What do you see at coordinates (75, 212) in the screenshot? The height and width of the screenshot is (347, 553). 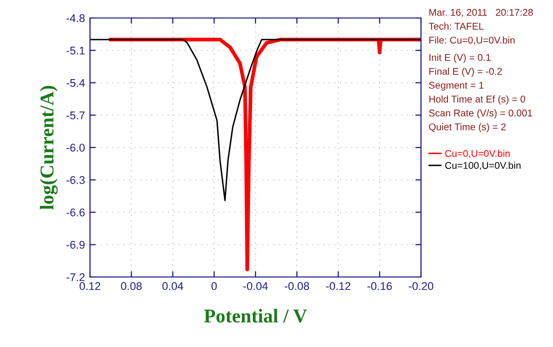 I see `y-tick-label: -6.6` at bounding box center [75, 212].